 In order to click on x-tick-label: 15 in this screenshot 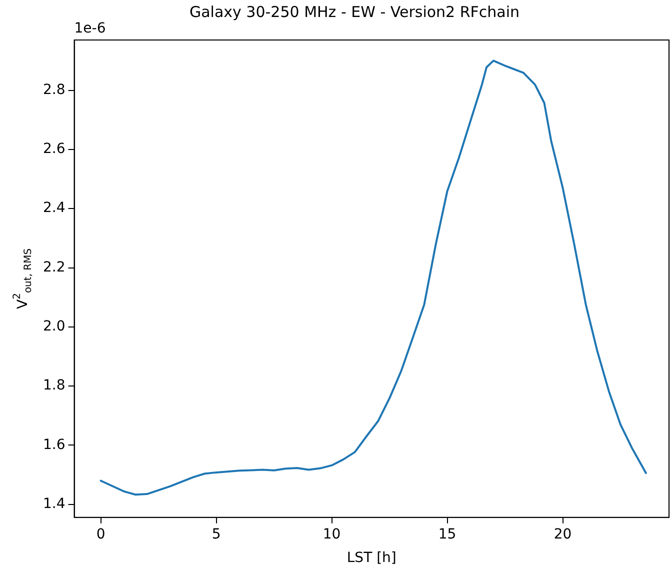, I will do `click(447, 534)`.